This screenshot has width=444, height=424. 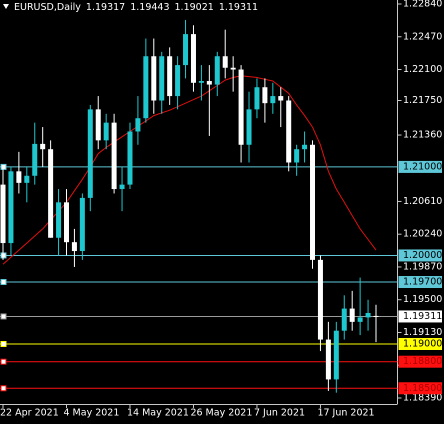 I want to click on level-label: 1.19000, so click(x=422, y=343).